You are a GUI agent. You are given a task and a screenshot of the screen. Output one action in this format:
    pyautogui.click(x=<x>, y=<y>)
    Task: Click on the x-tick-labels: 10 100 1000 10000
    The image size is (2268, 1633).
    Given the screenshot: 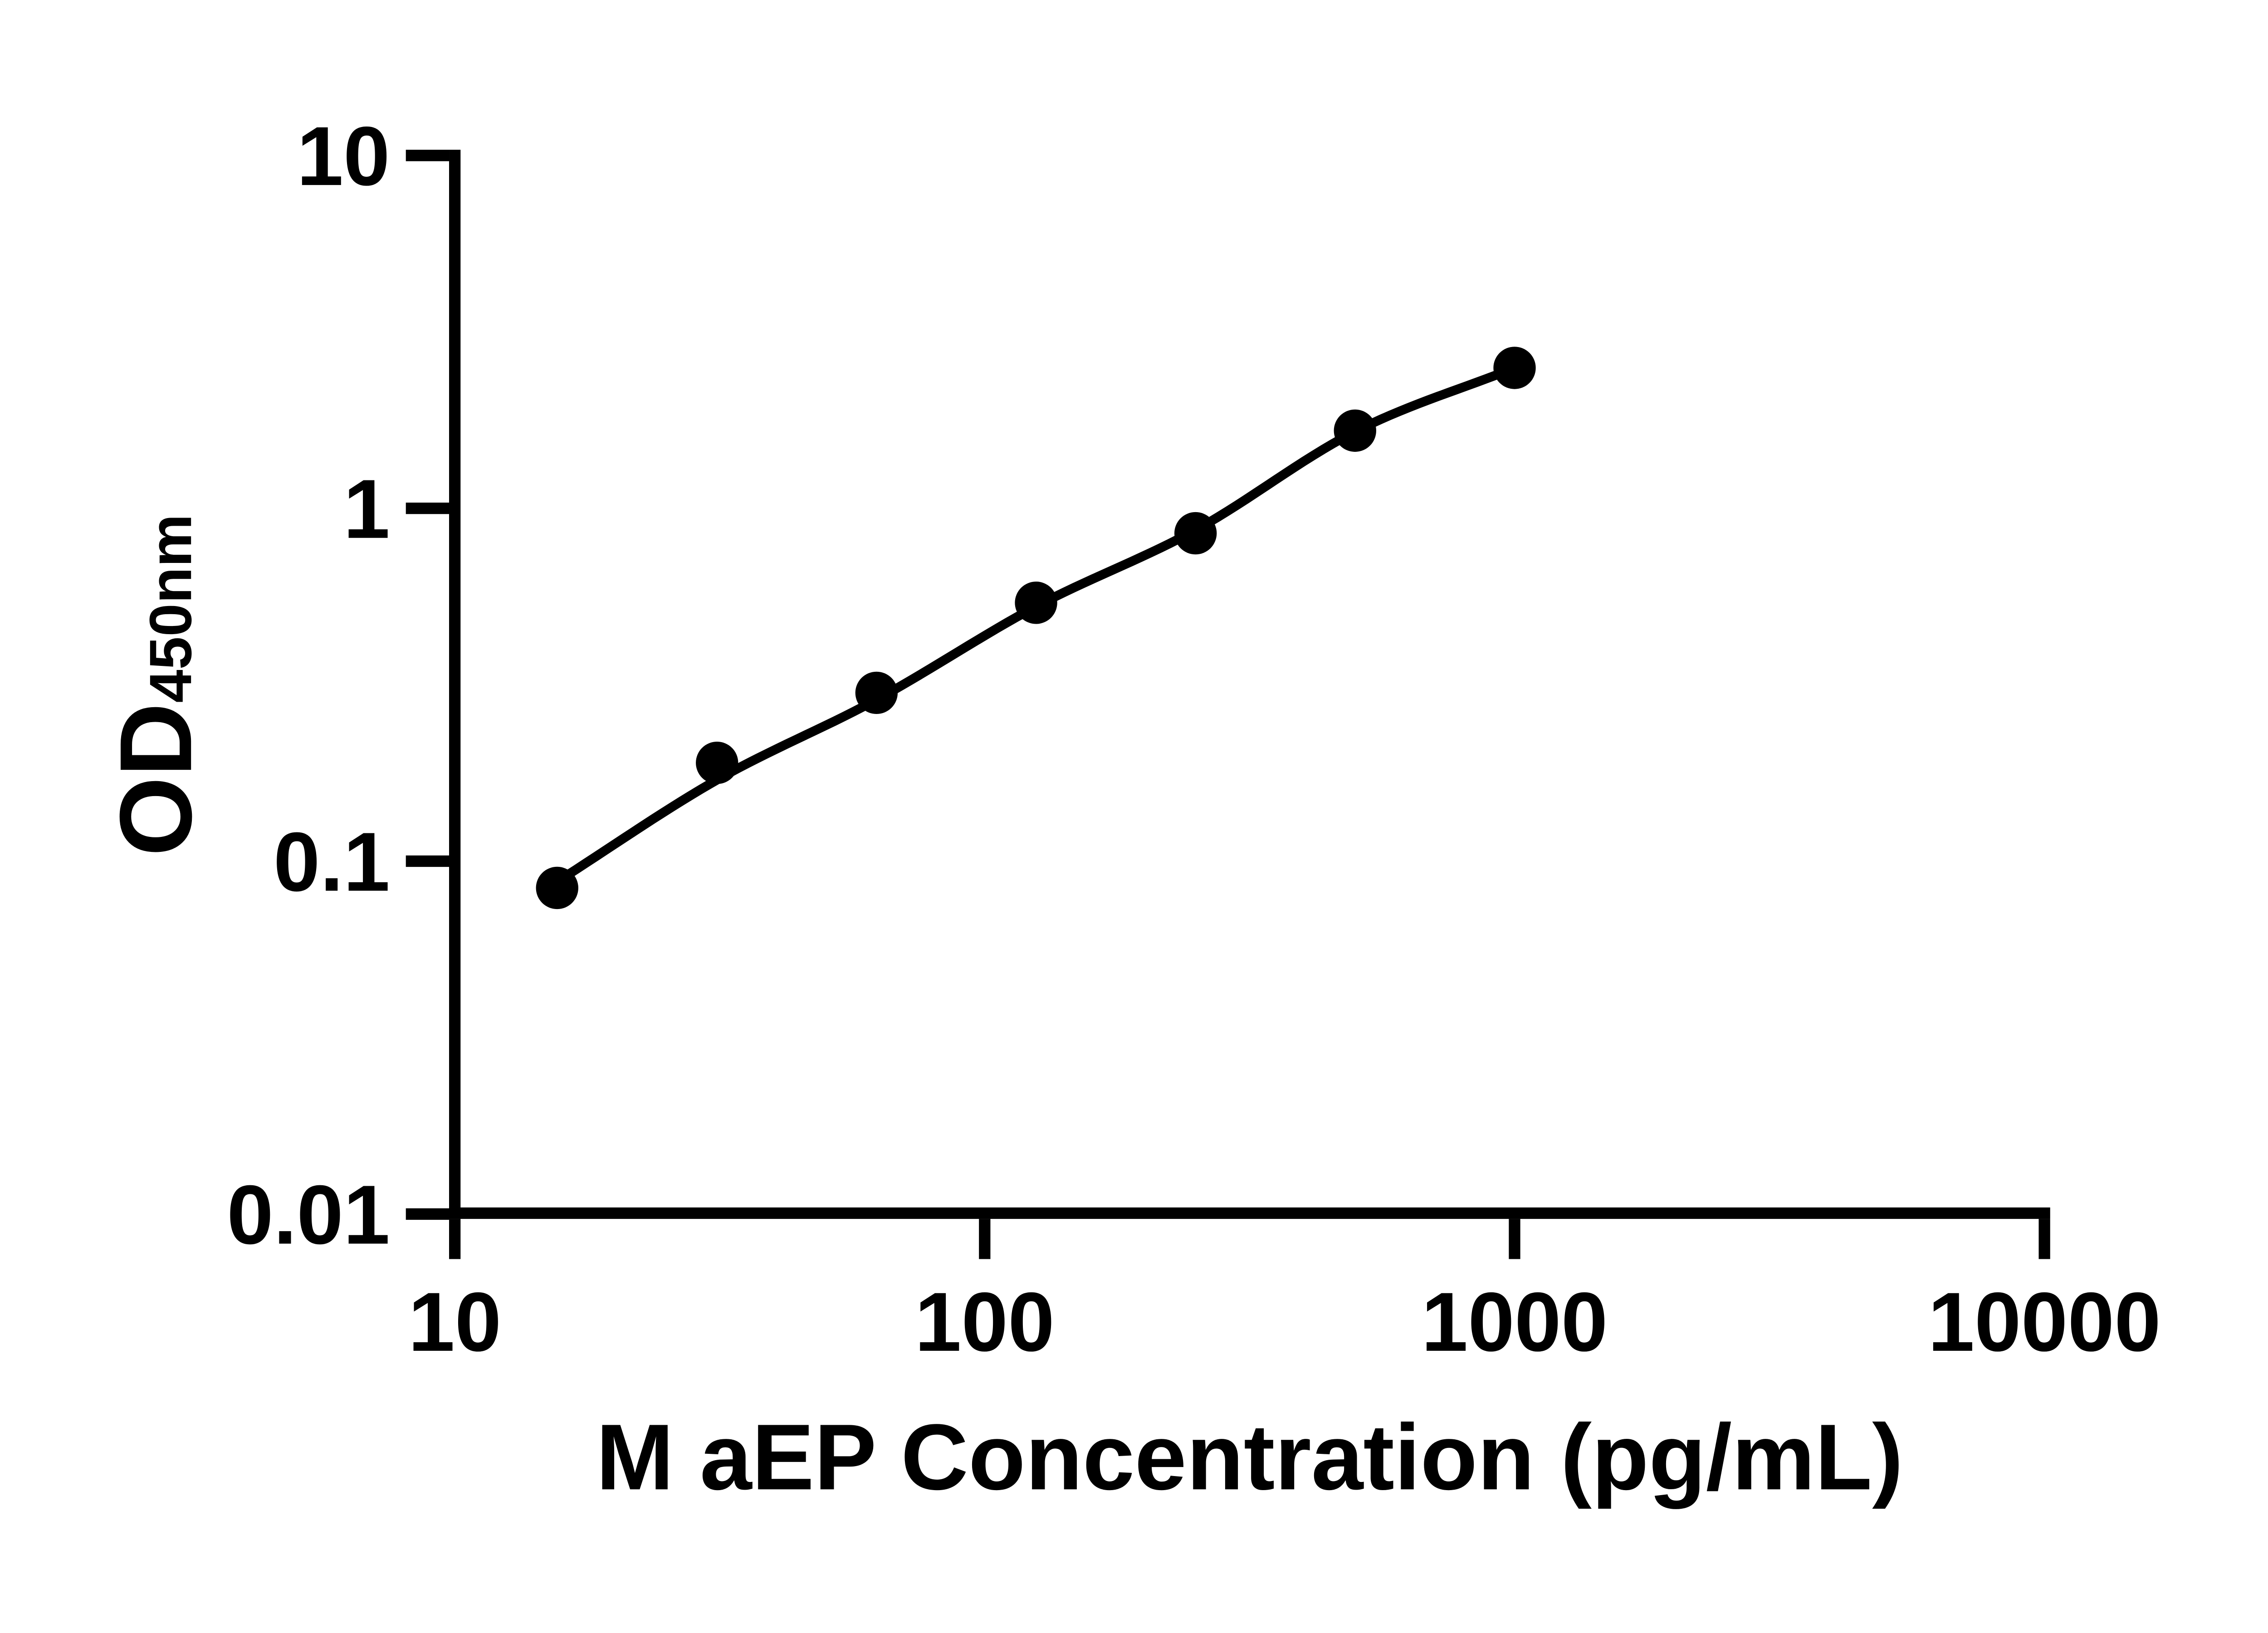 What is the action you would take?
    pyautogui.click(x=1284, y=1322)
    